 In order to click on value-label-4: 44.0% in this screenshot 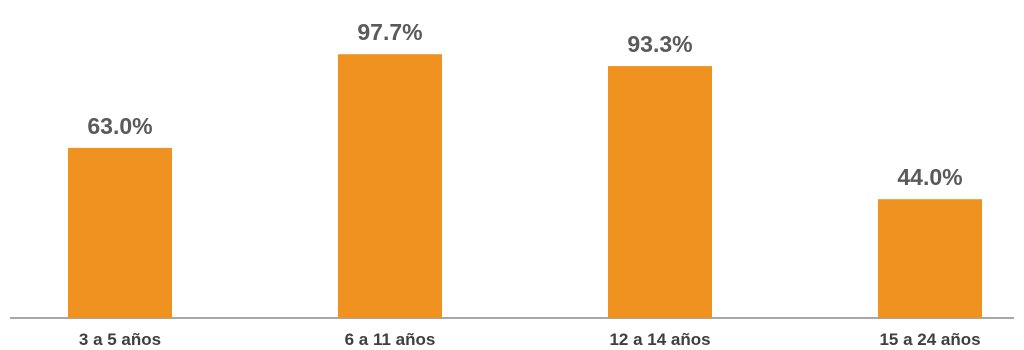, I will do `click(929, 177)`.